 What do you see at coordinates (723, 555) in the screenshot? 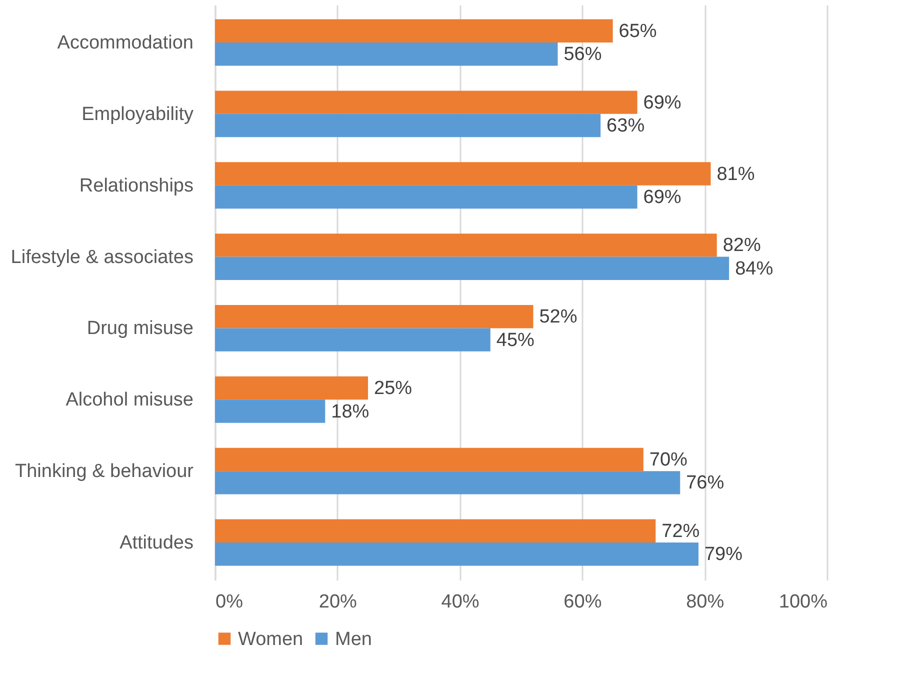
I see `data-label: 79%` at bounding box center [723, 555].